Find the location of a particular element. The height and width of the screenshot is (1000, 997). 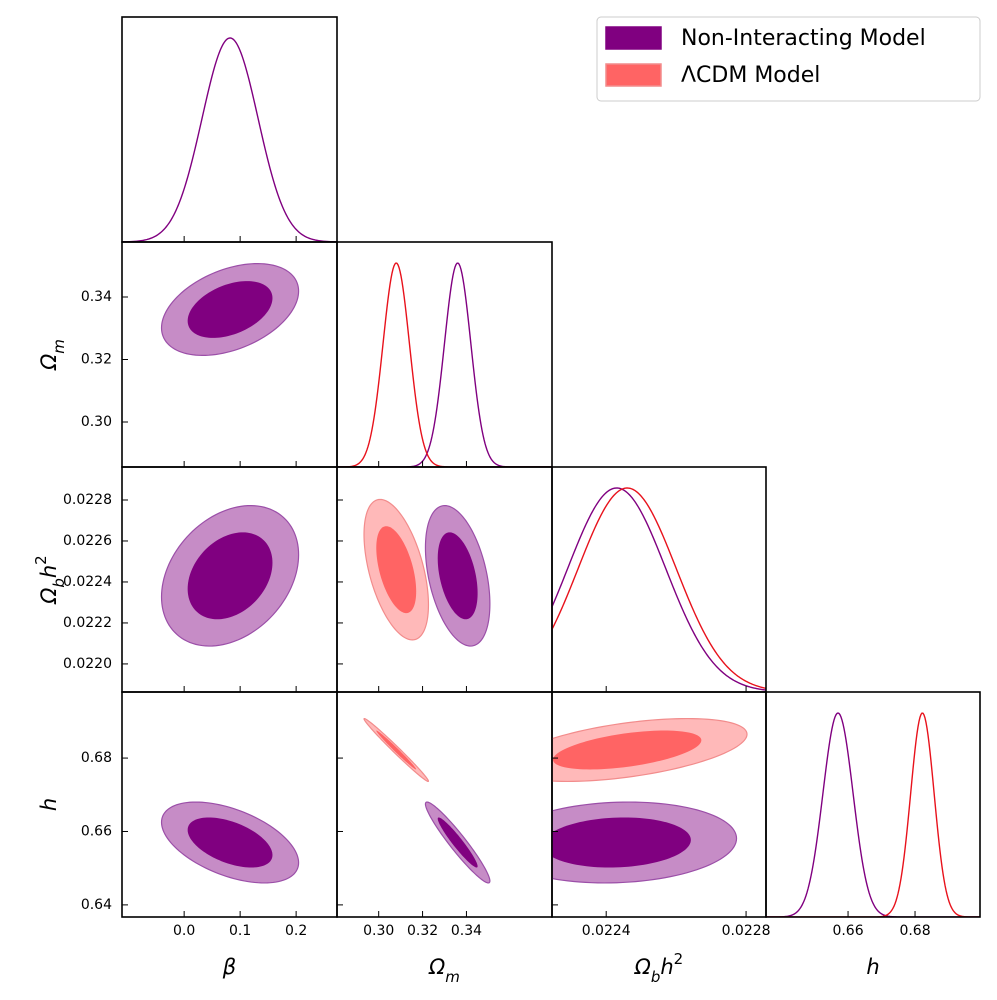

legend: Non-Interacting Model ΛCDM Model is located at coordinates (788, 59).